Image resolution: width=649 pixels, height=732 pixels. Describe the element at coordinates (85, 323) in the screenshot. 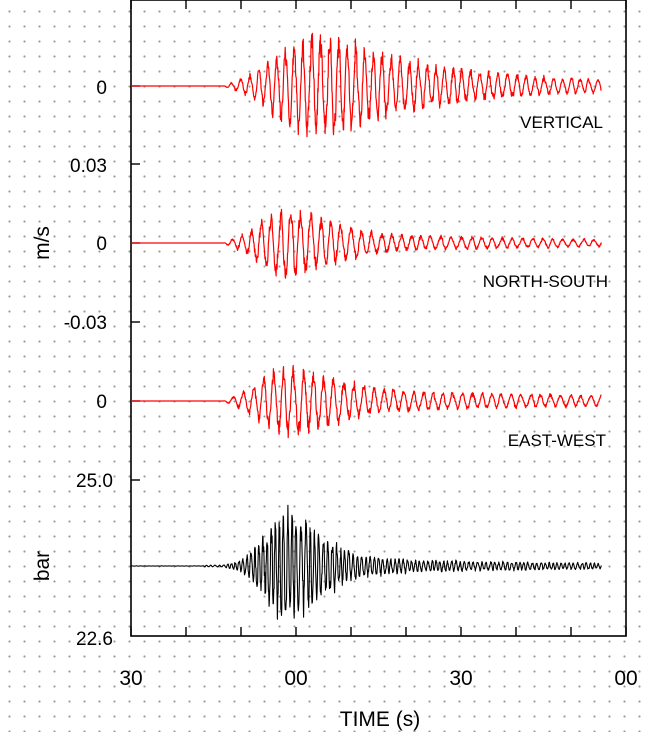

I see `y-tick-label-3: -0.03` at that location.